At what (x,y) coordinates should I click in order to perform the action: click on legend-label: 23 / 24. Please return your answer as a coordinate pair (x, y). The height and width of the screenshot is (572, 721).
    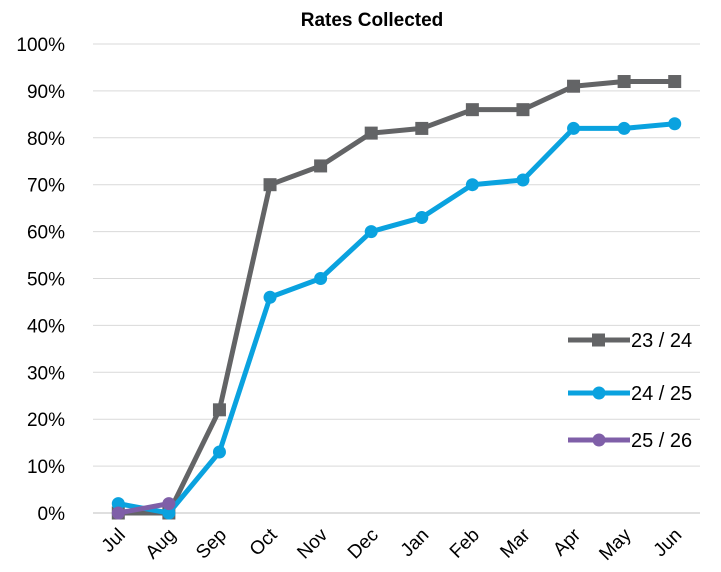
    Looking at the image, I should click on (661, 341).